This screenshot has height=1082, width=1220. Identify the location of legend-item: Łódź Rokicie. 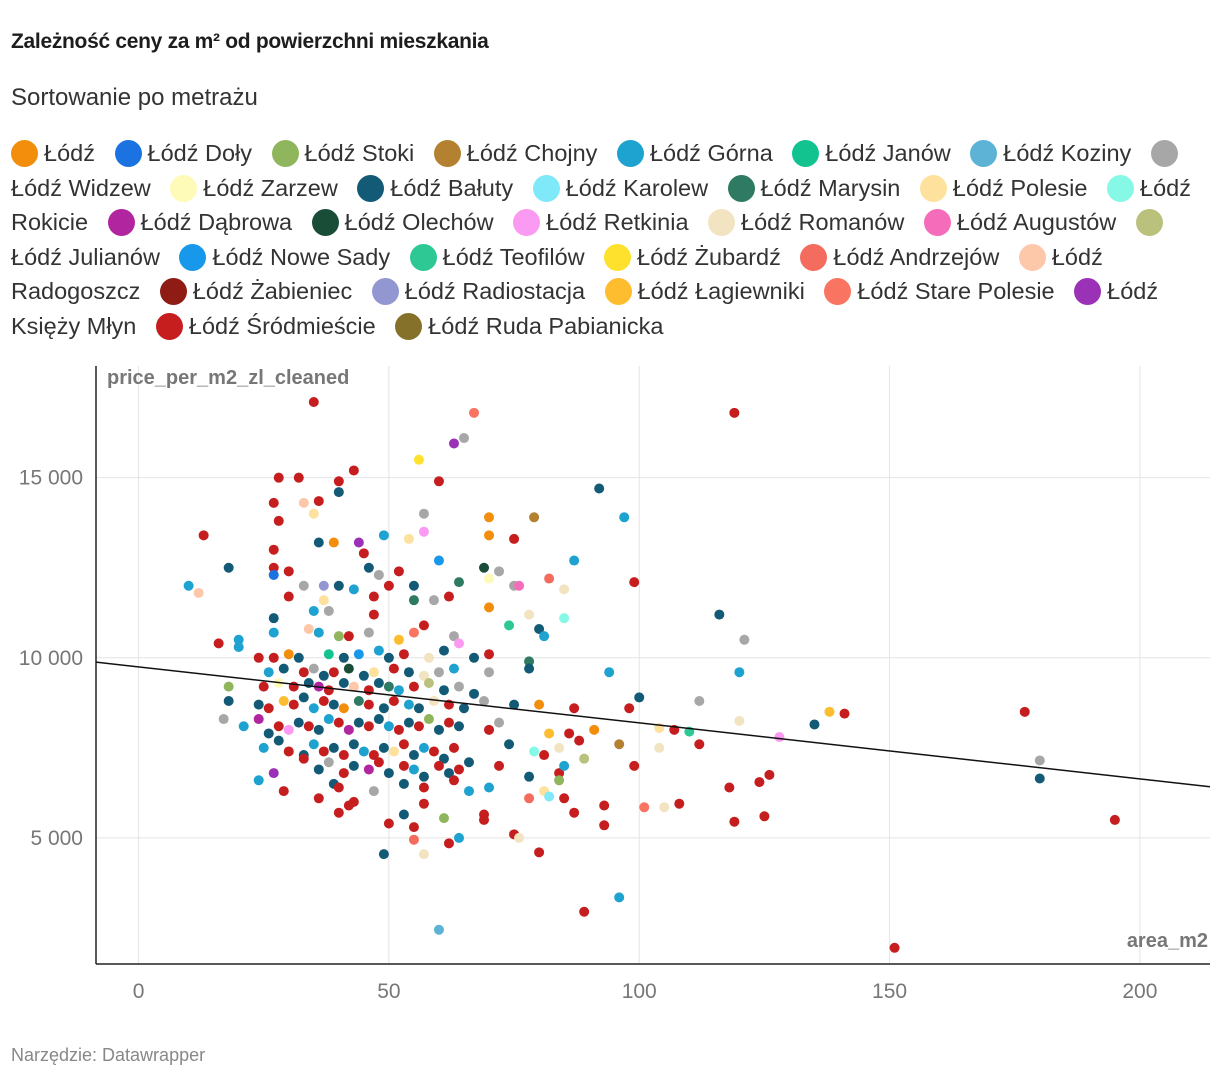
(601, 205).